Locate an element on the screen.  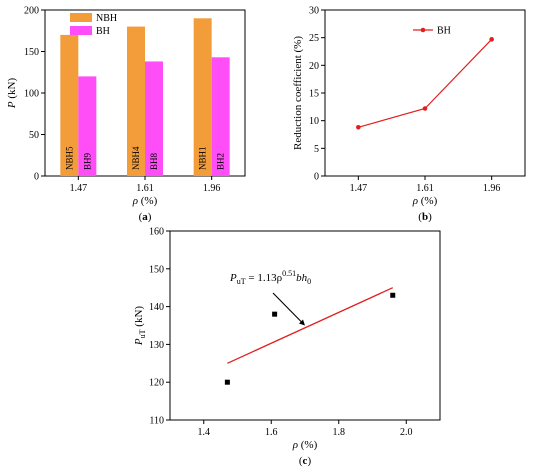
panel-c-x-tick-label: 1.6 is located at coordinates (271, 432).